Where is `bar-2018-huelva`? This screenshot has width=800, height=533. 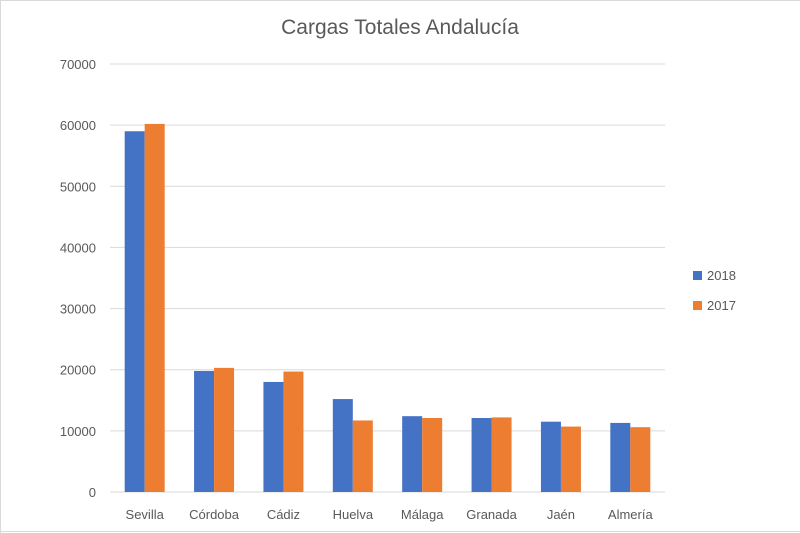
bar-2018-huelva is located at coordinates (342, 445).